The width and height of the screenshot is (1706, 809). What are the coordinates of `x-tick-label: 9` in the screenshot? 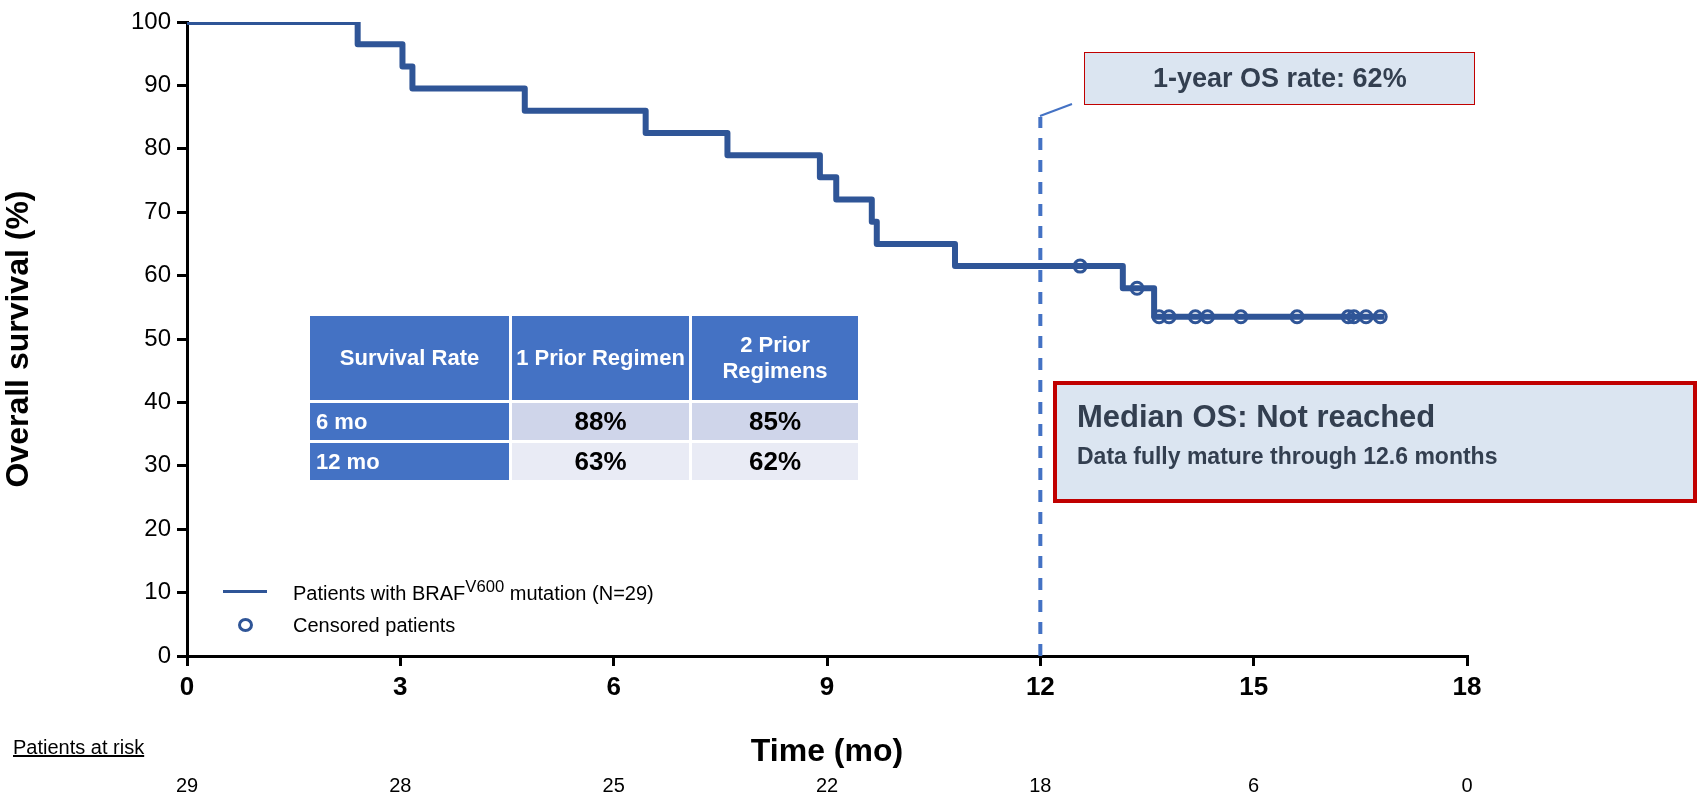 It's located at (827, 685).